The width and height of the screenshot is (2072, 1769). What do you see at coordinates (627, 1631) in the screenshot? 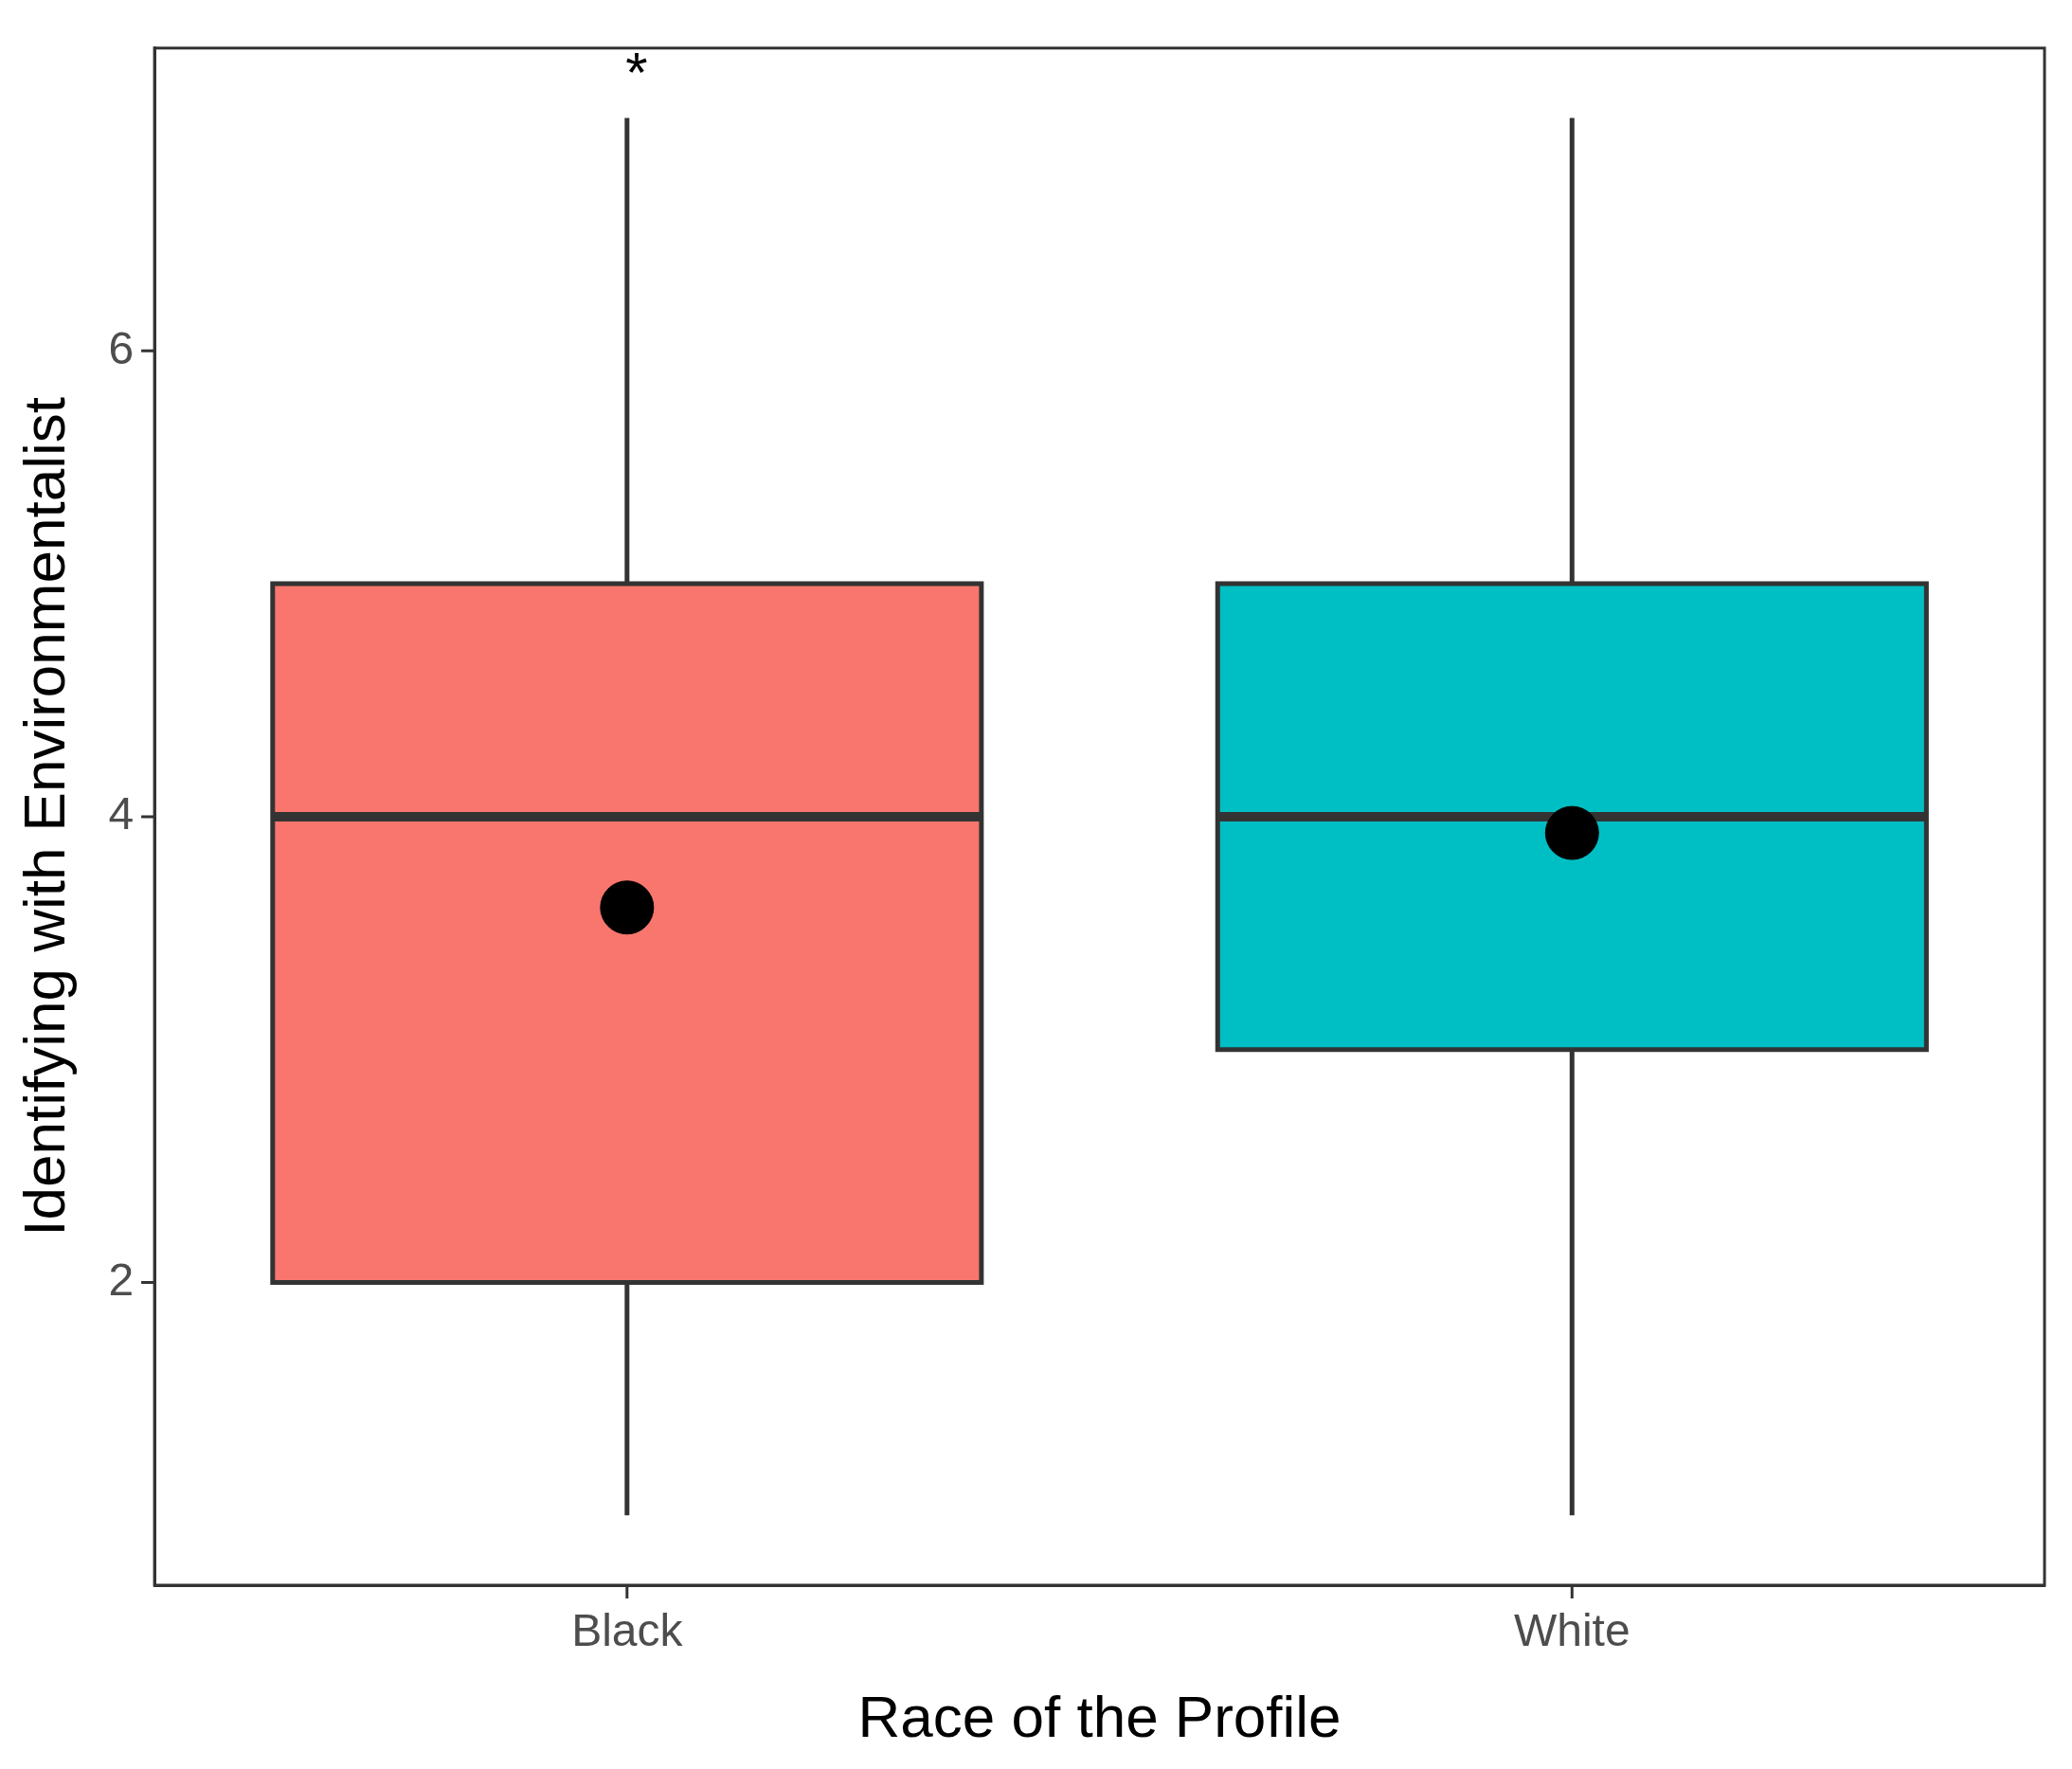
I see `x-tick-label: Black` at bounding box center [627, 1631].